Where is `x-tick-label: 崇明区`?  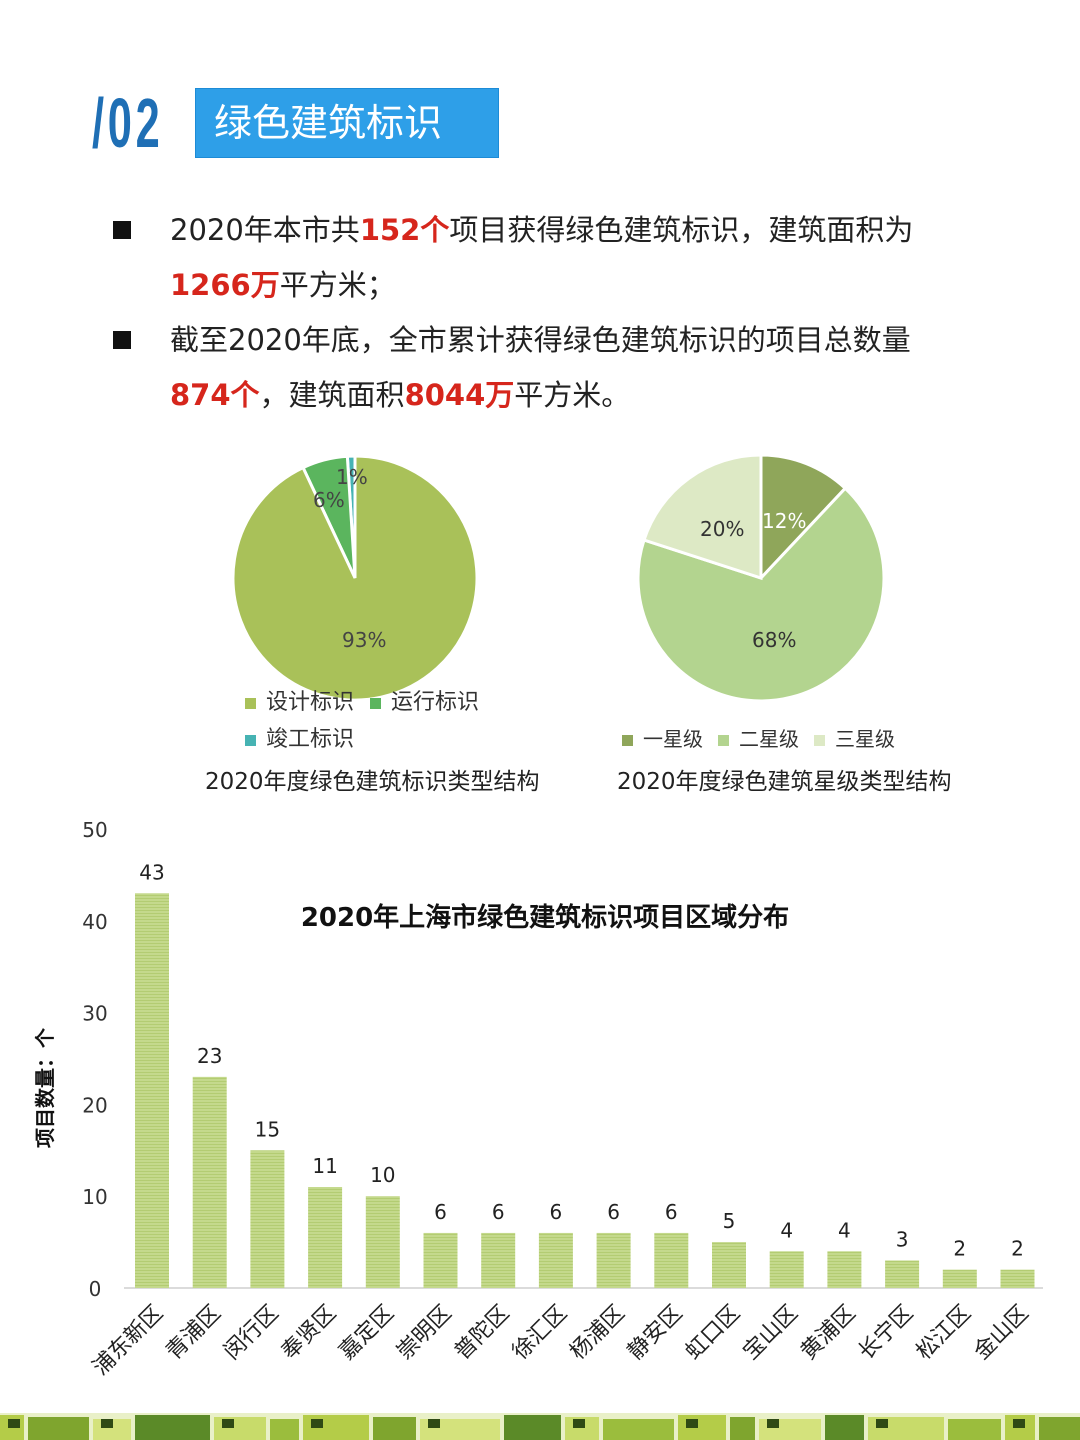 x-tick-label: 崇明区 is located at coordinates (424, 1333).